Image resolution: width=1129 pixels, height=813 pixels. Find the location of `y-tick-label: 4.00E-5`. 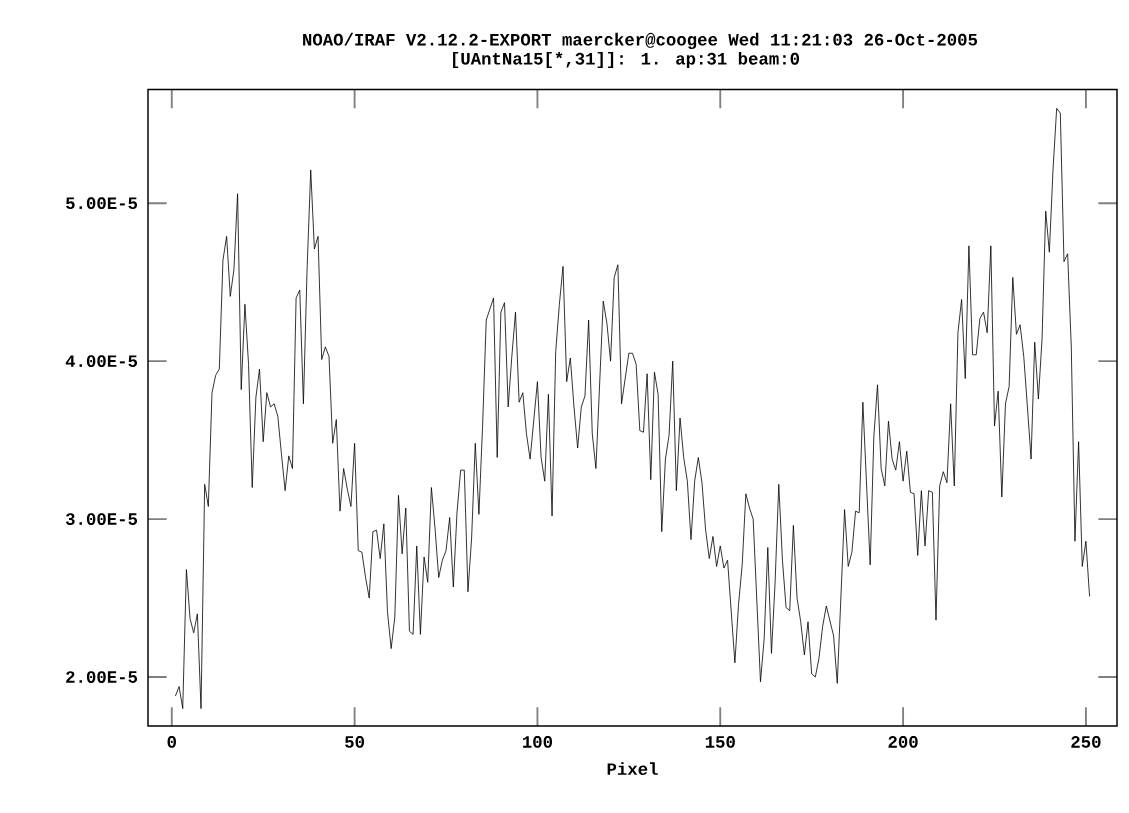

y-tick-label: 4.00E-5 is located at coordinates (101, 361).